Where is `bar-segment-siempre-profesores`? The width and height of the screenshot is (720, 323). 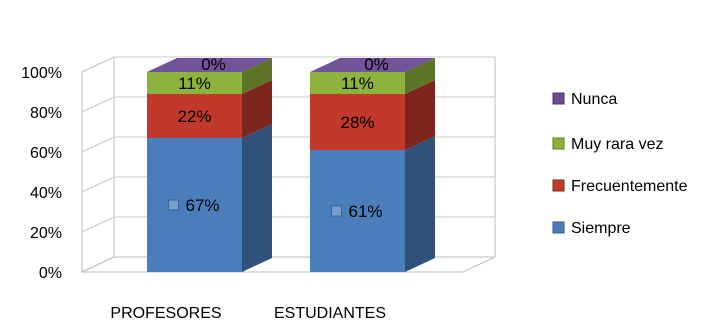
bar-segment-siempre-profesores is located at coordinates (209, 198).